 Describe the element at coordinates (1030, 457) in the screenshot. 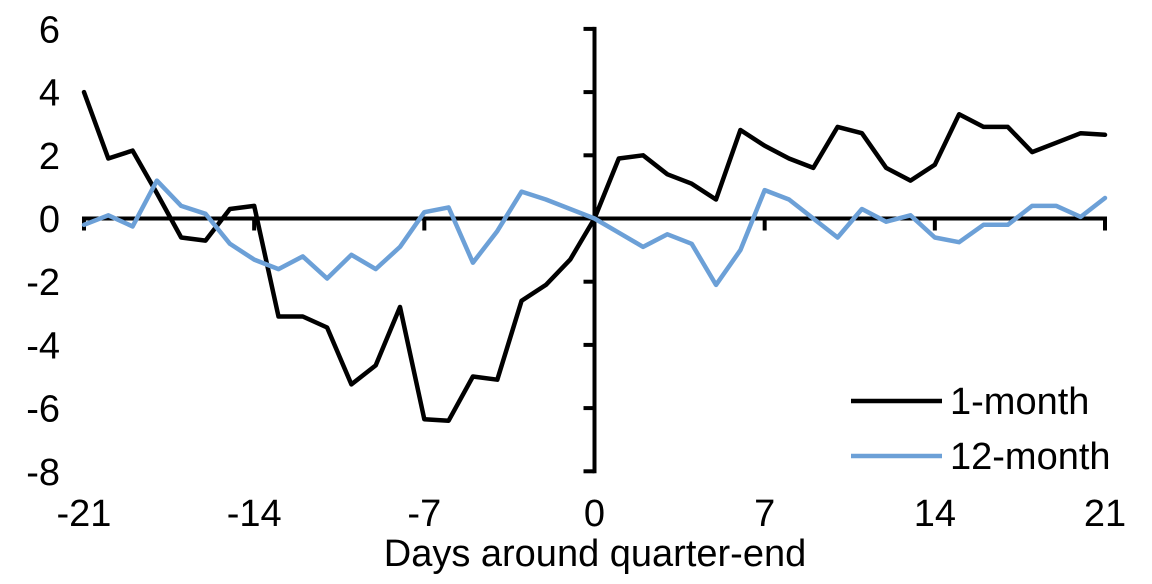

I see `legend-label-12-month: 12-month` at that location.